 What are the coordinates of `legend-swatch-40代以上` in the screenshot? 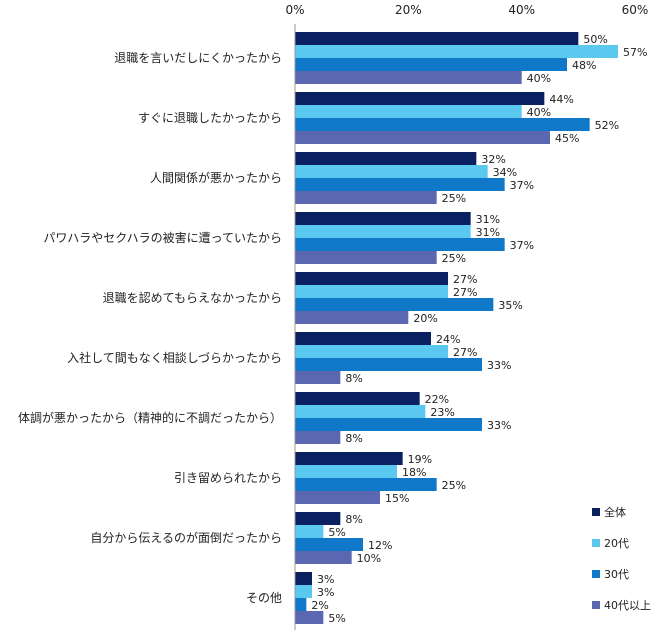 It's located at (596, 605).